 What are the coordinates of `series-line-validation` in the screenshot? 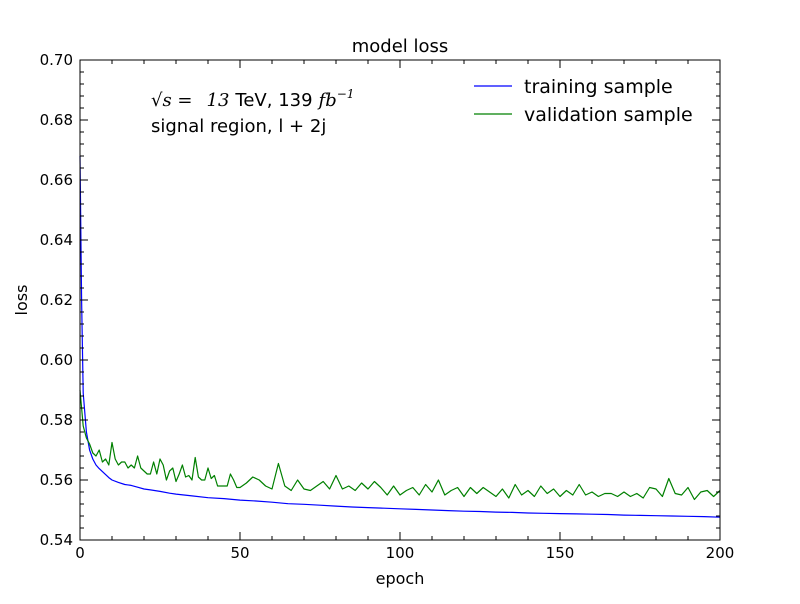 It's located at (400, 445).